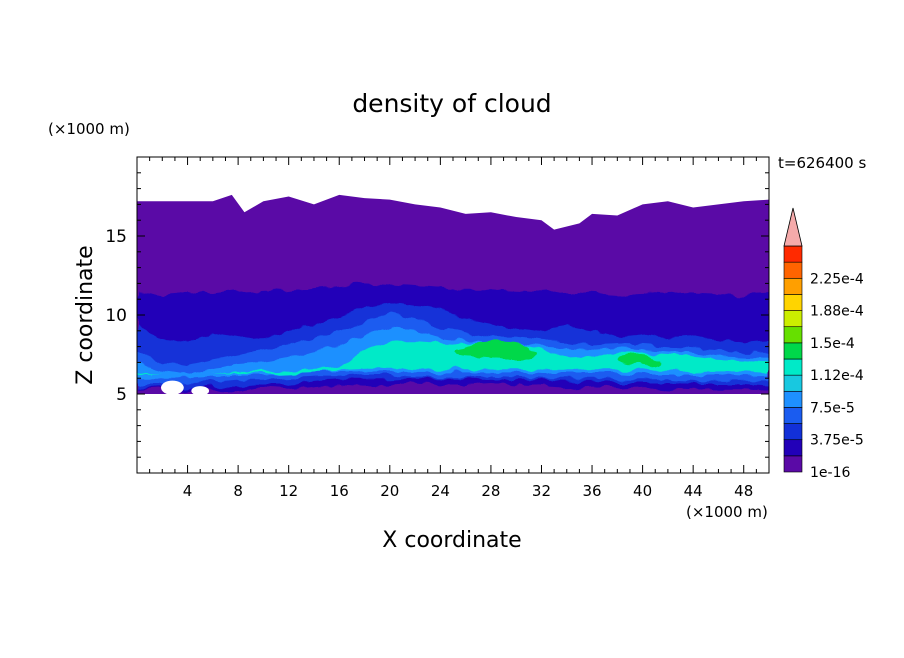 The width and height of the screenshot is (904, 658). Describe the element at coordinates (591, 491) in the screenshot. I see `x-tick-label: 36` at that location.